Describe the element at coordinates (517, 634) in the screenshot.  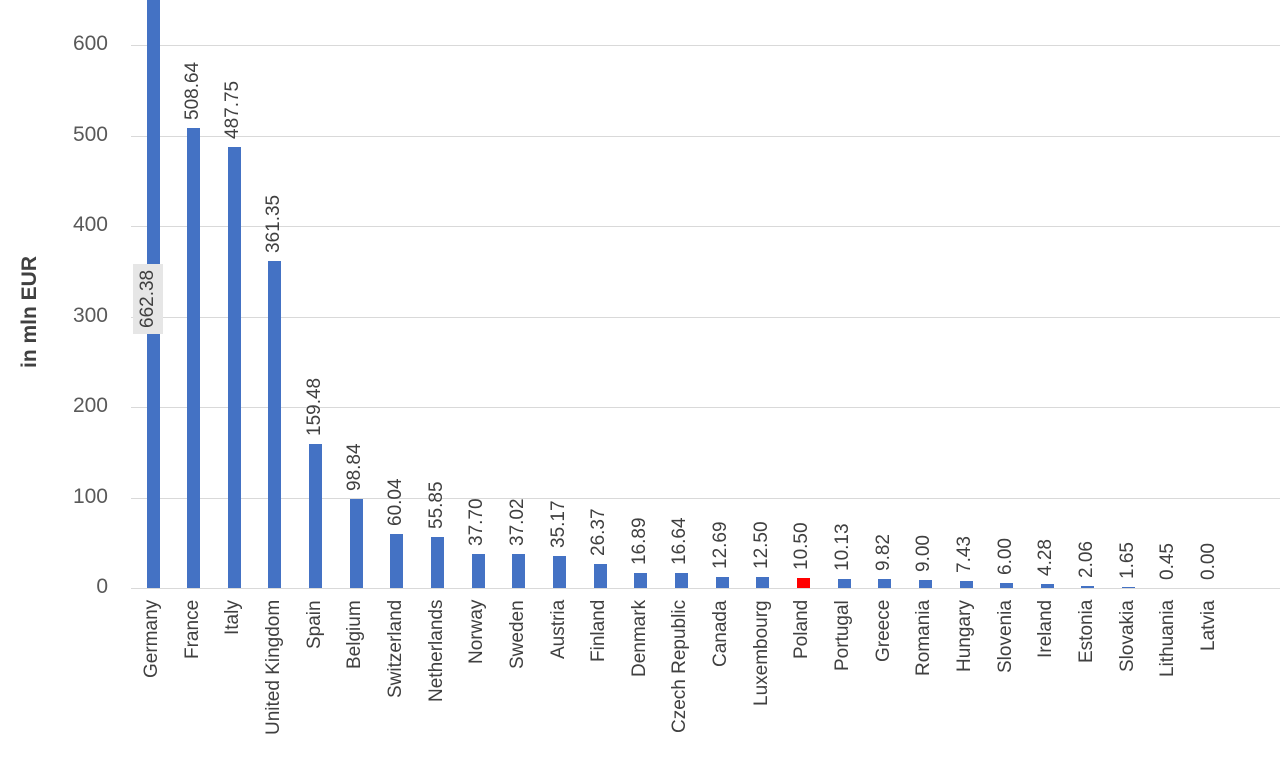
I see `x-tick-label: Sweden` at that location.